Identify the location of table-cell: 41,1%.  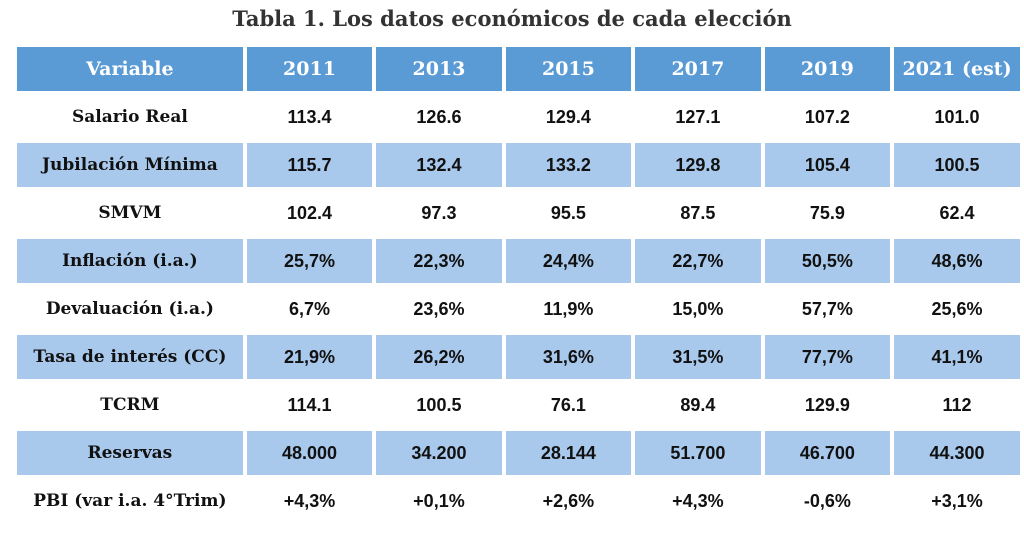
(957, 357).